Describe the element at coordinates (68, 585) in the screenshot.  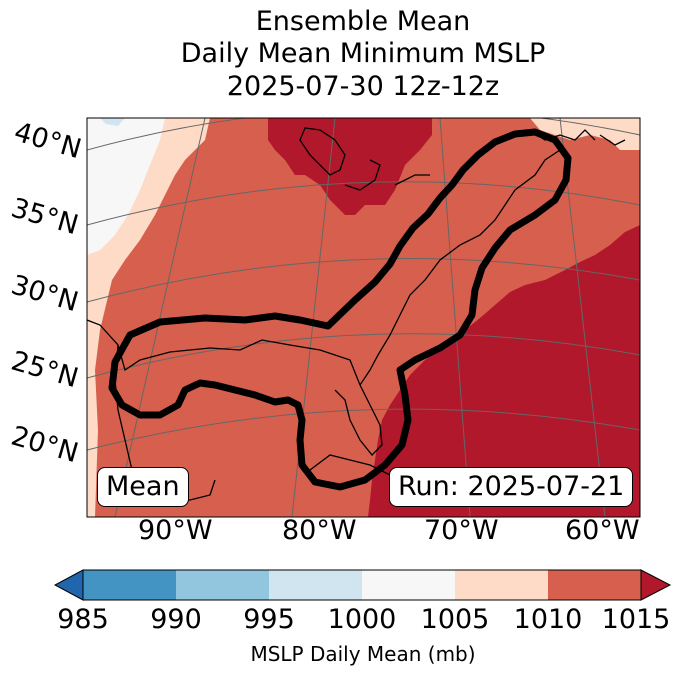
I see `colorbar-under-arrow` at that location.